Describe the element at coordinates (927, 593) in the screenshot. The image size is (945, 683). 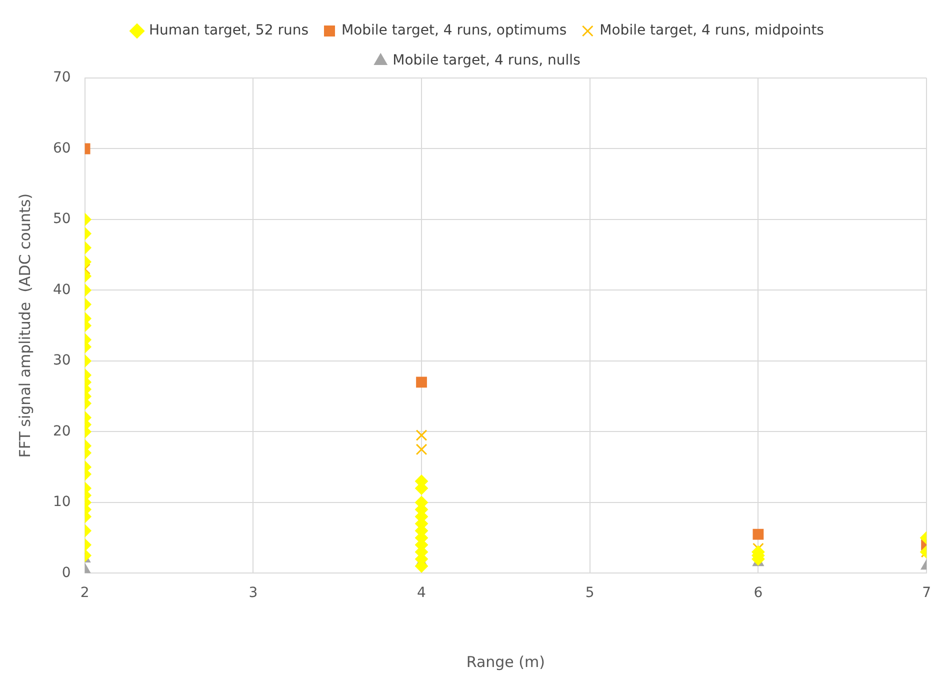
I see `x-tick-label: 7` at that location.